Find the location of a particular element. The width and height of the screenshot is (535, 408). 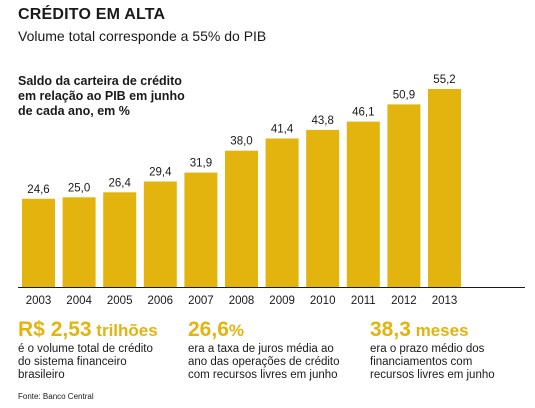

bar-2006 is located at coordinates (160, 234).